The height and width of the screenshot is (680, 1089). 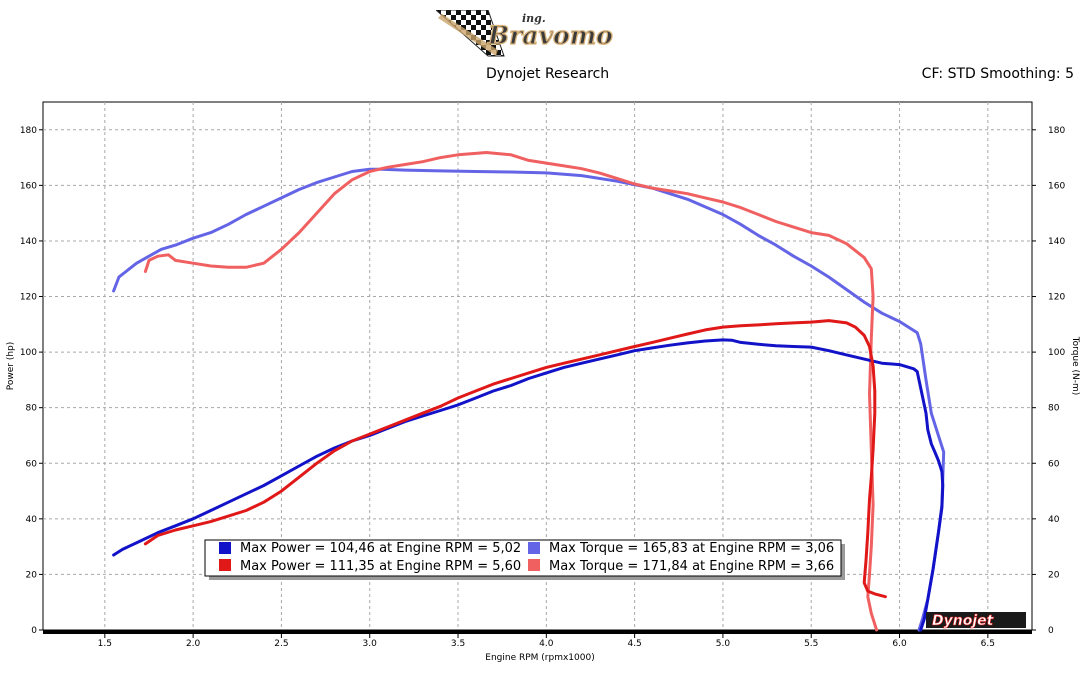 I want to click on right-tick-label: 60, so click(x=1054, y=464).